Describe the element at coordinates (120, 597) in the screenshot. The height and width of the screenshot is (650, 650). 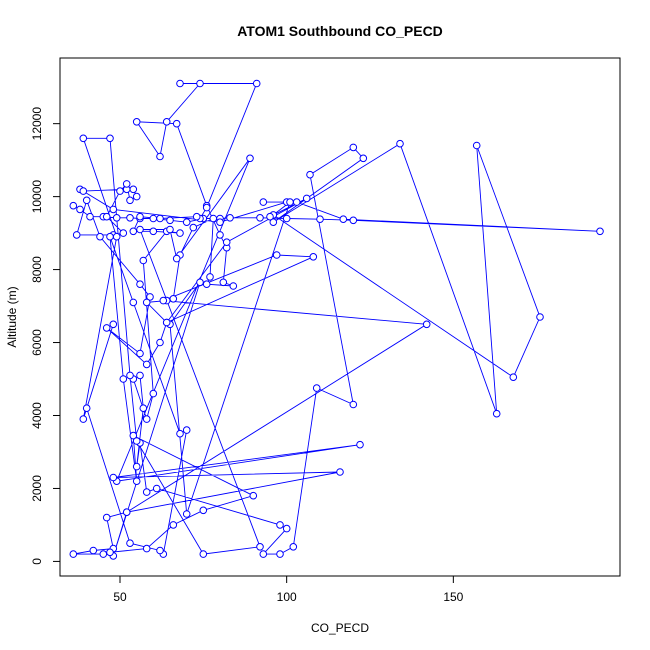
I see `x-tick-label: 50` at that location.